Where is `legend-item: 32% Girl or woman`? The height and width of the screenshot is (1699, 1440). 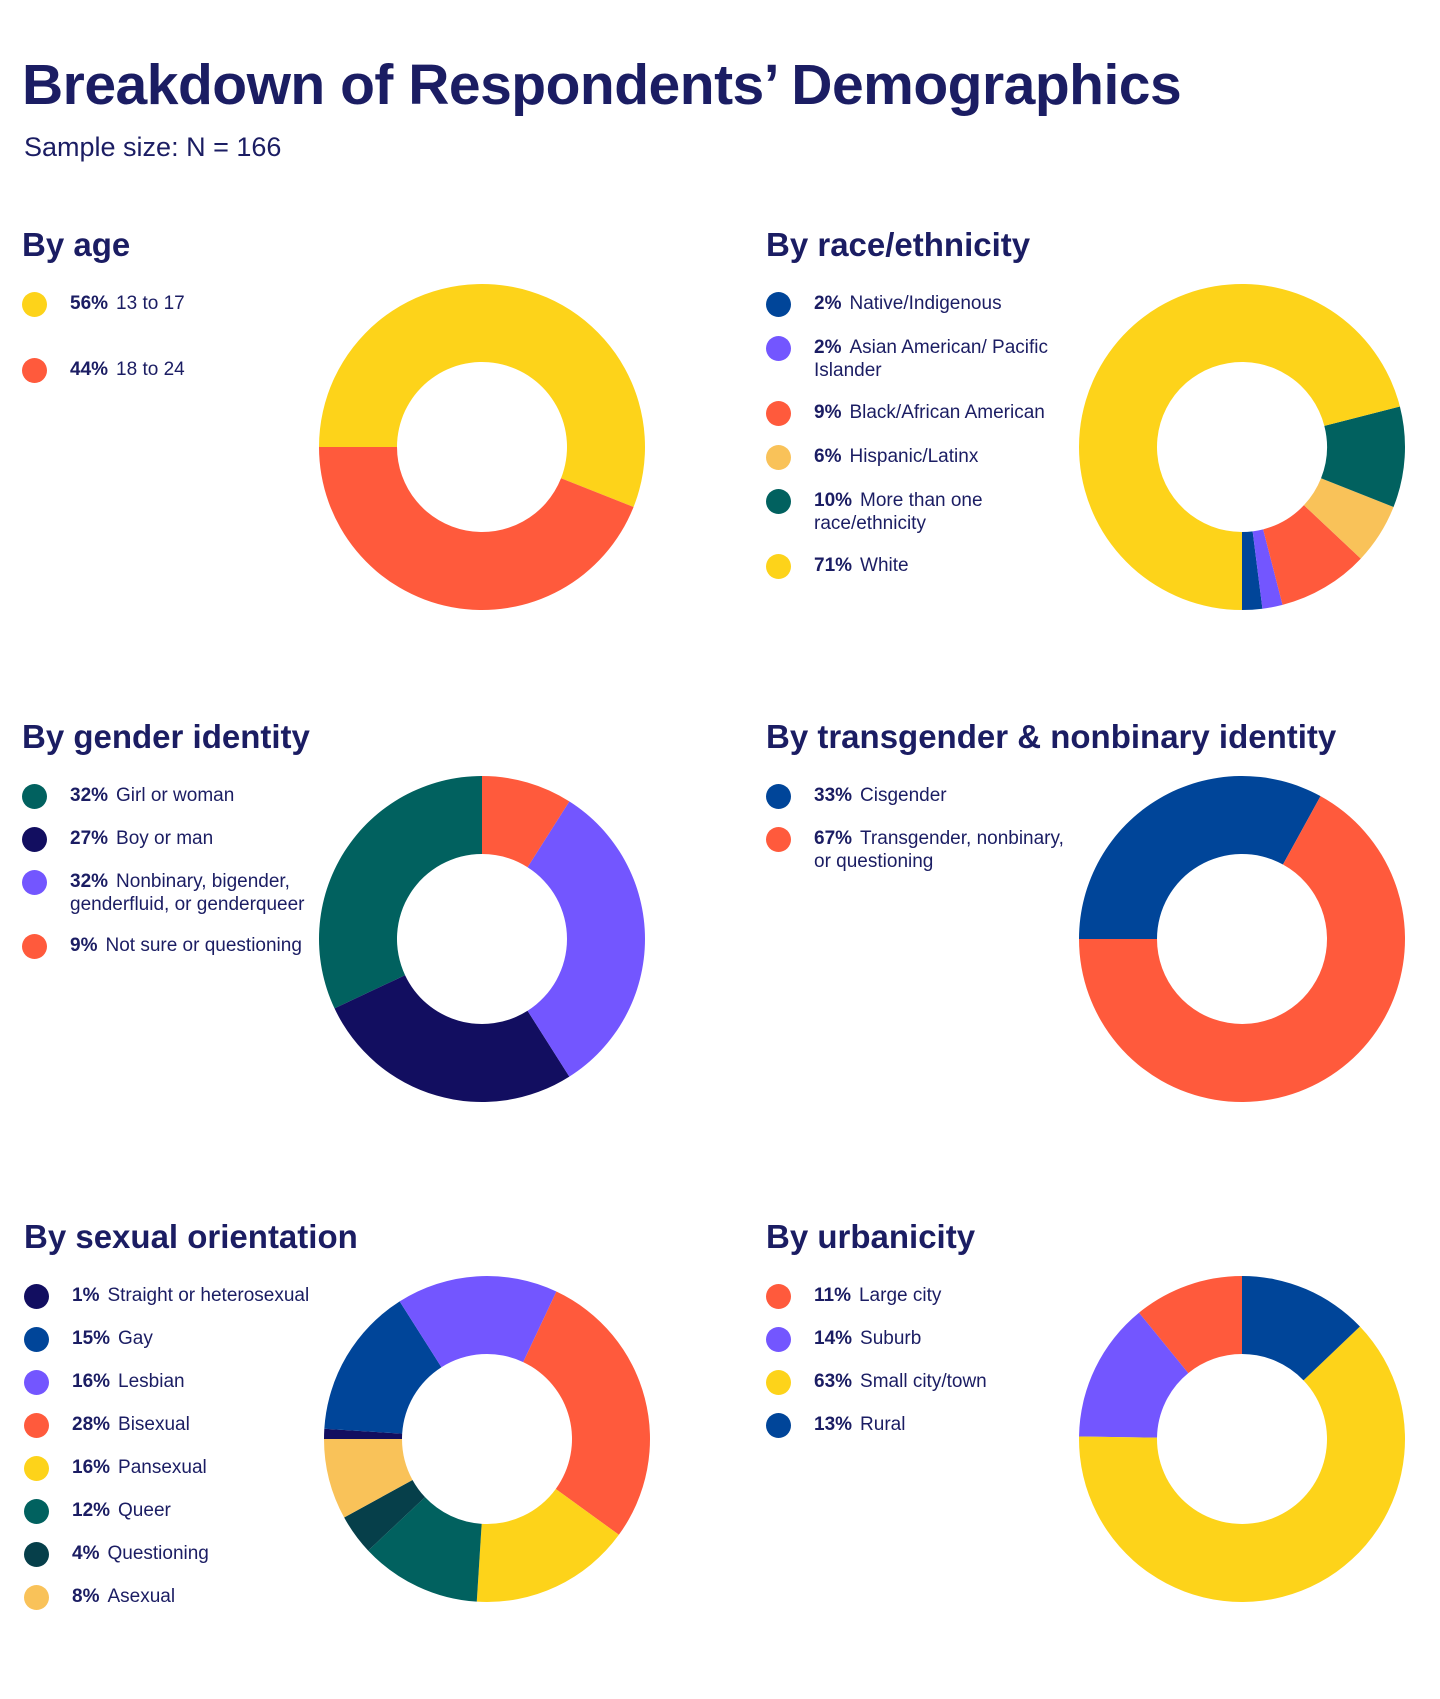
legend-item: 32% Girl or woman is located at coordinates (176, 796).